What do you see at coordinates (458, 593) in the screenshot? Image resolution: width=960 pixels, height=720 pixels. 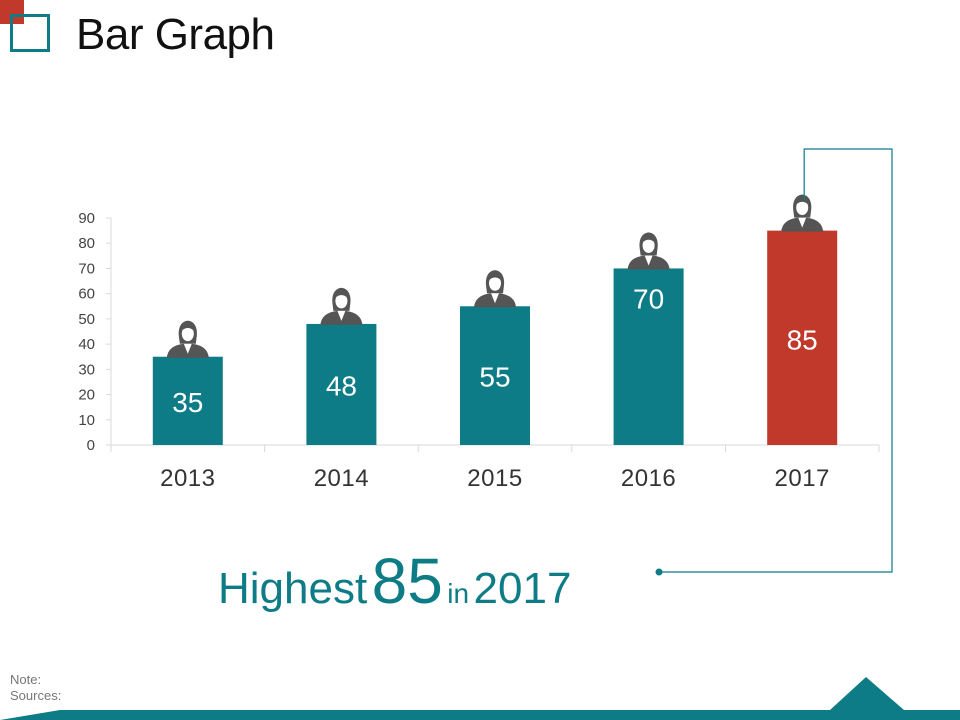 I see `highlight-mid: in` at bounding box center [458, 593].